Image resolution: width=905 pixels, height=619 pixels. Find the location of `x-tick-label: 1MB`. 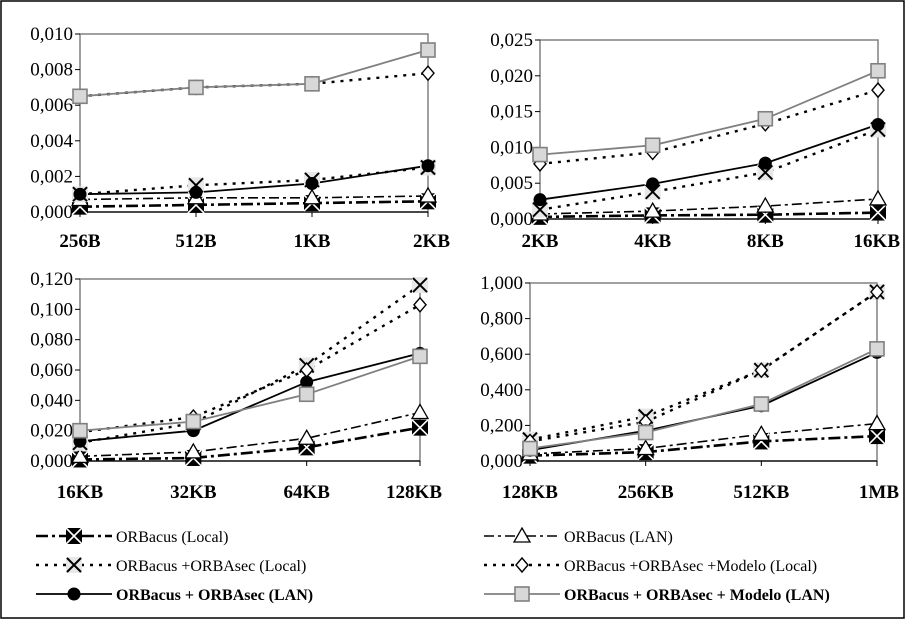

x-tick-label: 1MB is located at coordinates (879, 492).